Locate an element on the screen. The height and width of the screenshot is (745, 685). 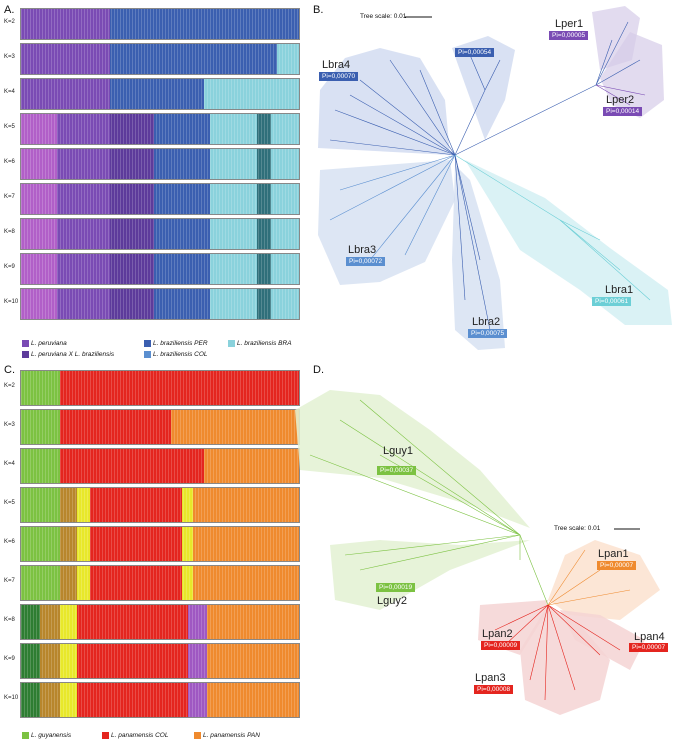
hull-lguy1 is located at coordinates (412, 459).